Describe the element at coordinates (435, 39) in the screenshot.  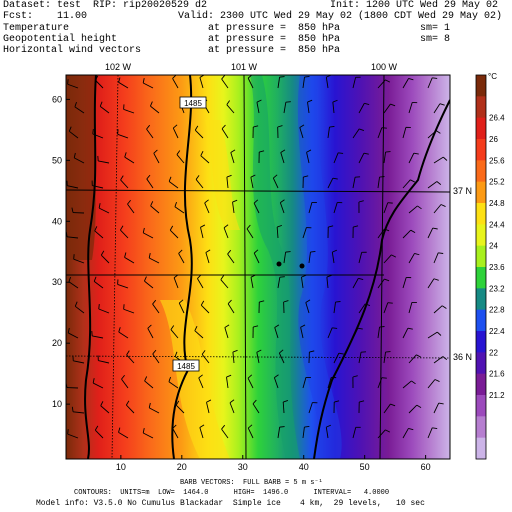
I see `field-smoothing-height: sm= 8` at that location.